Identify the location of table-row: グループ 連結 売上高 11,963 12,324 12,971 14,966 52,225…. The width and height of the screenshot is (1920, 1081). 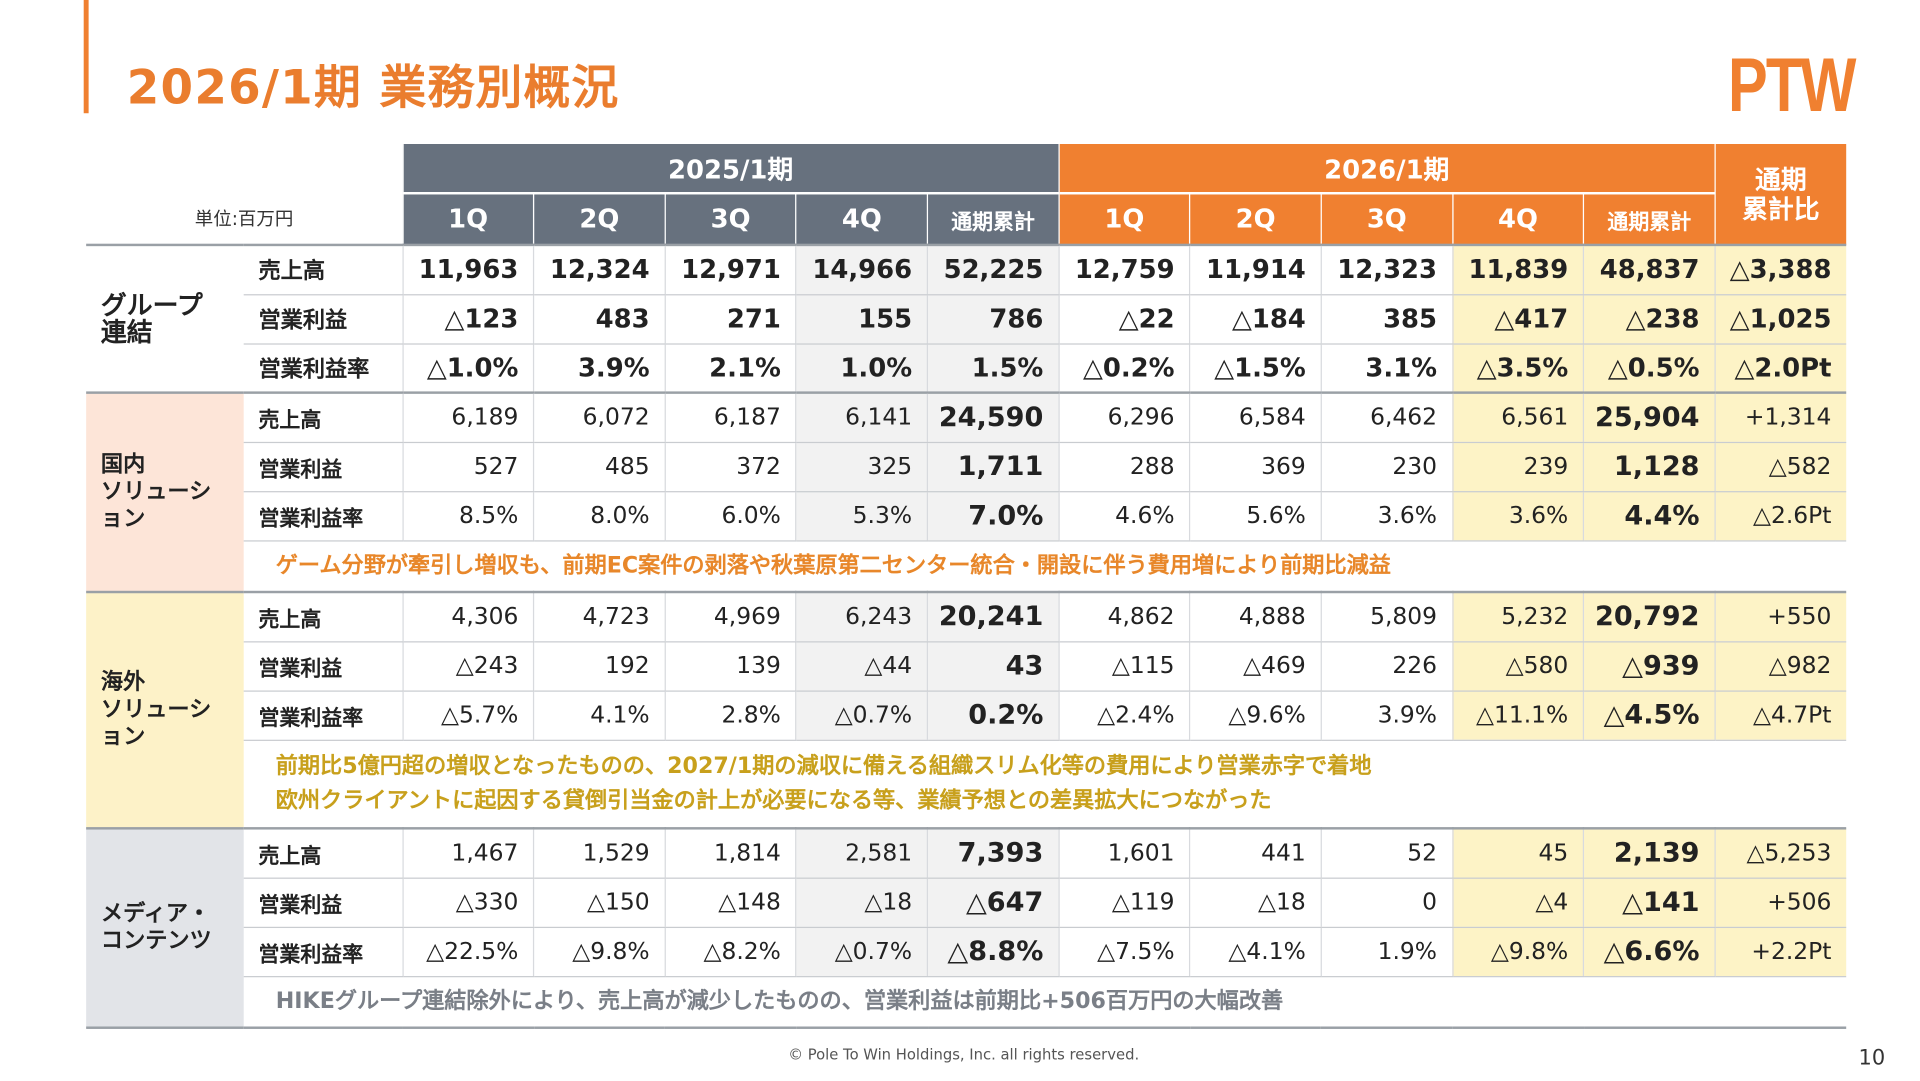
(966, 319).